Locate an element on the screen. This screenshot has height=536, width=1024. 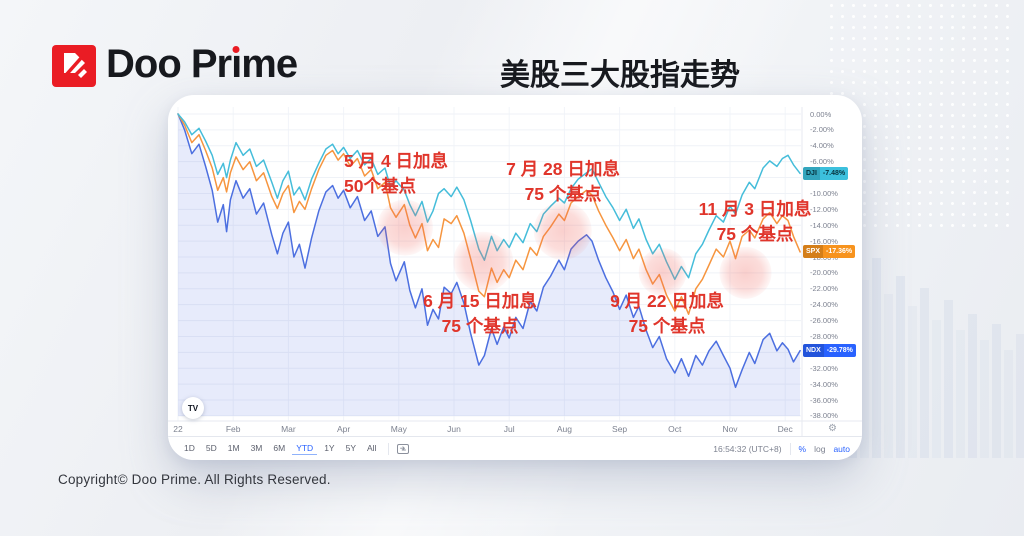
range-button-1m: 1M is located at coordinates (233, 448).